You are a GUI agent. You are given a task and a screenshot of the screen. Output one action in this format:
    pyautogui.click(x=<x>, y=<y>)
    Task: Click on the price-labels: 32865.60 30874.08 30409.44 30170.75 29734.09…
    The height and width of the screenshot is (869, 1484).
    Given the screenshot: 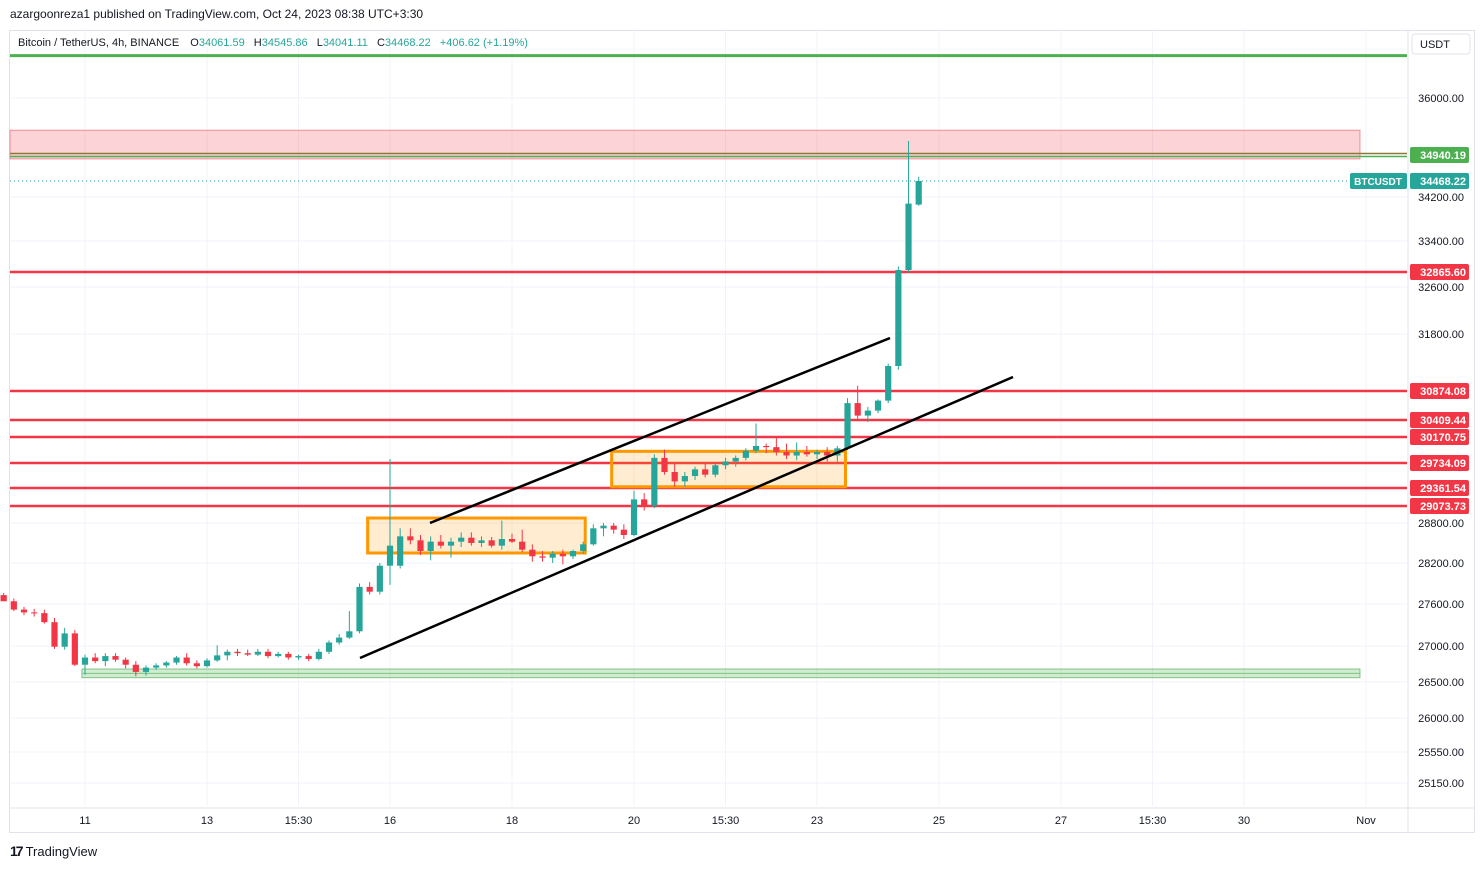 What is the action you would take?
    pyautogui.click(x=1409, y=330)
    